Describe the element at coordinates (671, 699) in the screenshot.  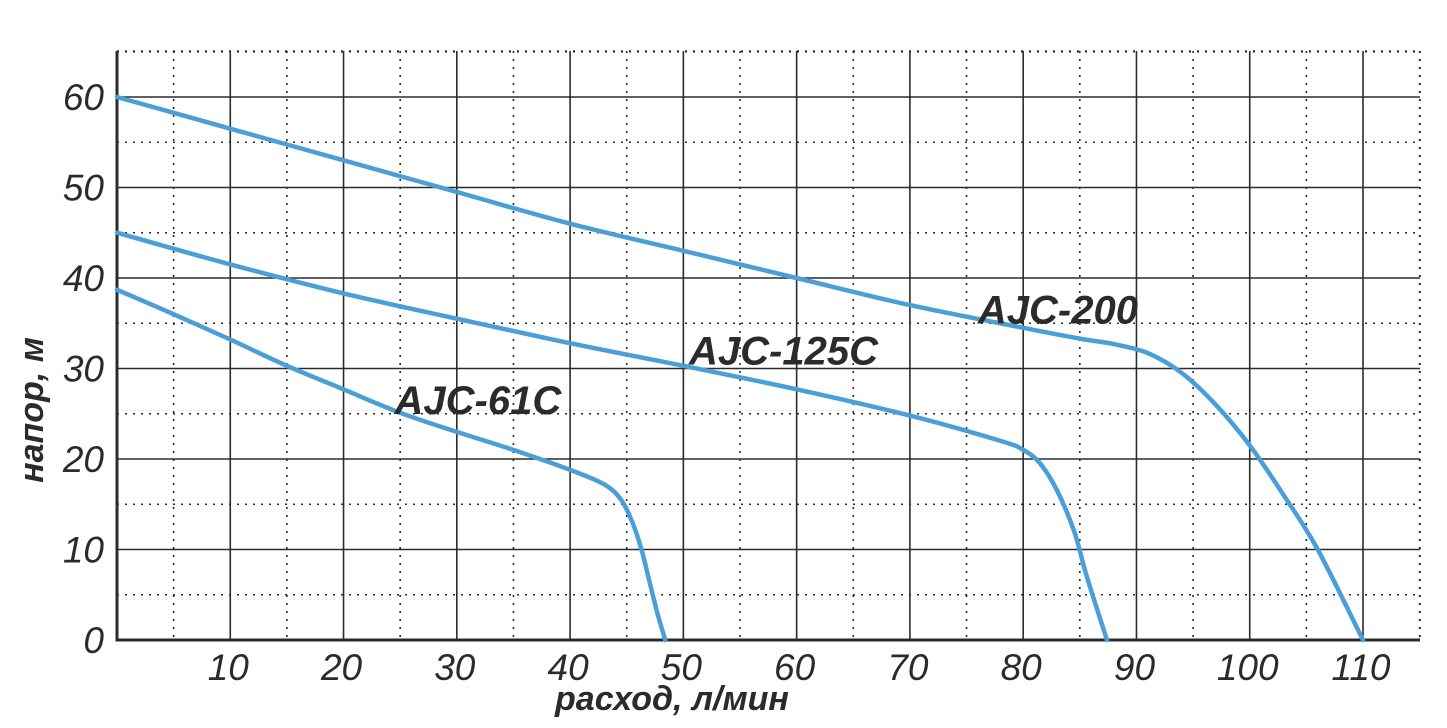
I see `x-axis-title: расход, л/мин` at that location.